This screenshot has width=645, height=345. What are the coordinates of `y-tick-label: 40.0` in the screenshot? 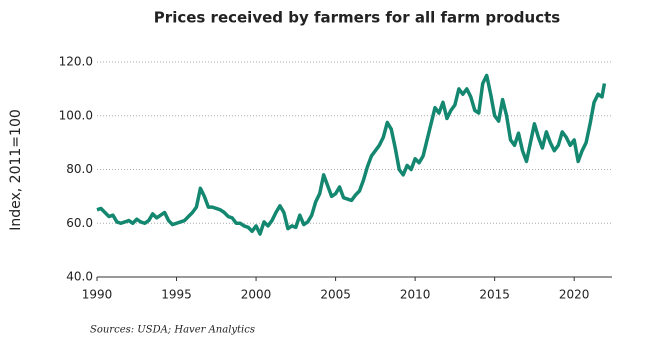 It's located at (79, 277).